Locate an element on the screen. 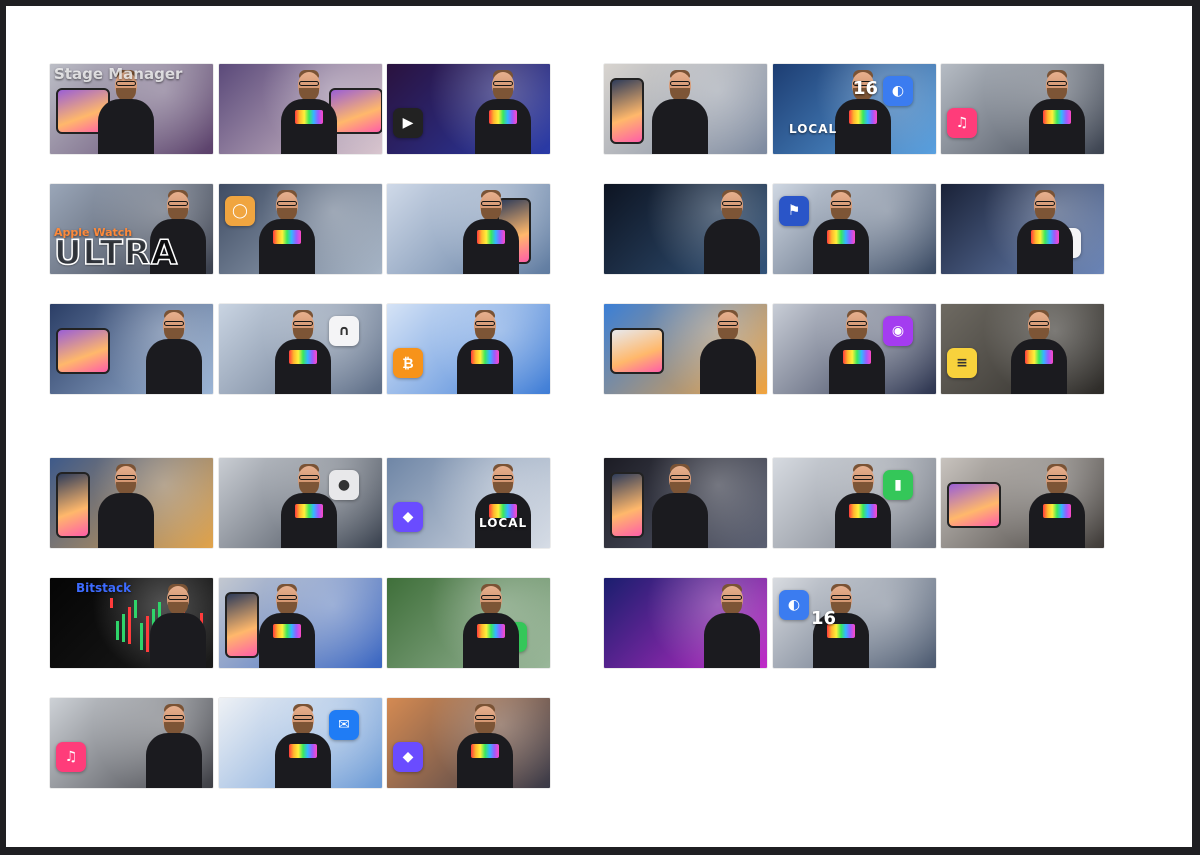  video-thumbnail: ◉ is located at coordinates (854, 349).